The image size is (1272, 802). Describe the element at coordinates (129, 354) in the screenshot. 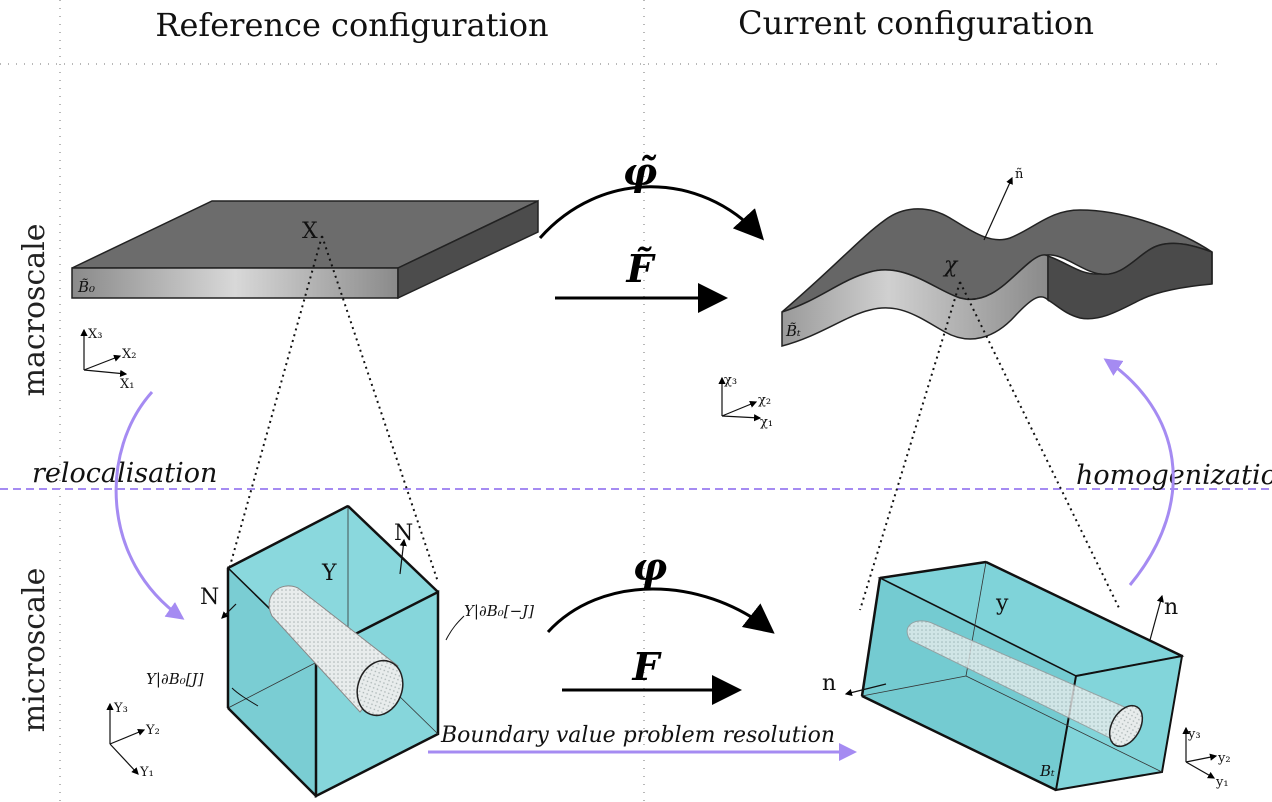

I see `ref-axis-x2: X₂` at that location.